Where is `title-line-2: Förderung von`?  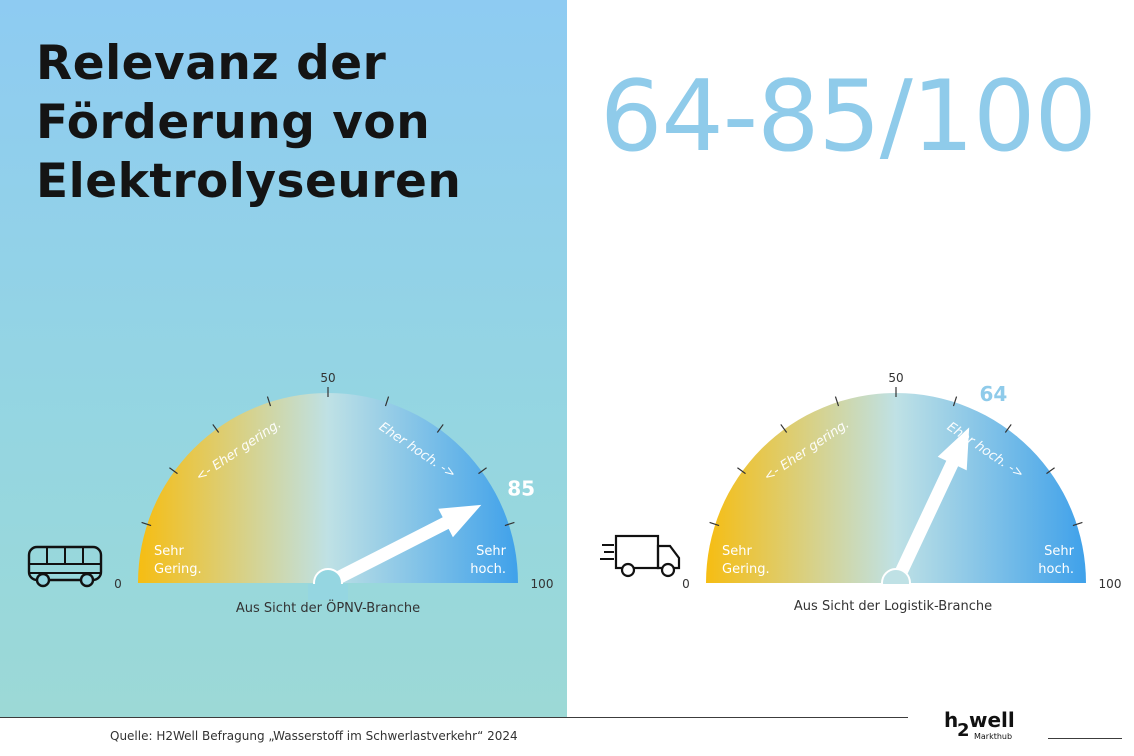
title-line-2: Förderung von is located at coordinates (233, 122).